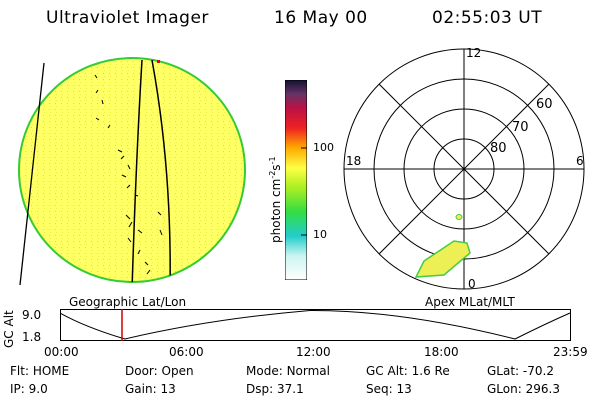 The height and width of the screenshot is (400, 600). What do you see at coordinates (313, 352) in the screenshot?
I see `timeline-tick-1200: 12:00` at bounding box center [313, 352].